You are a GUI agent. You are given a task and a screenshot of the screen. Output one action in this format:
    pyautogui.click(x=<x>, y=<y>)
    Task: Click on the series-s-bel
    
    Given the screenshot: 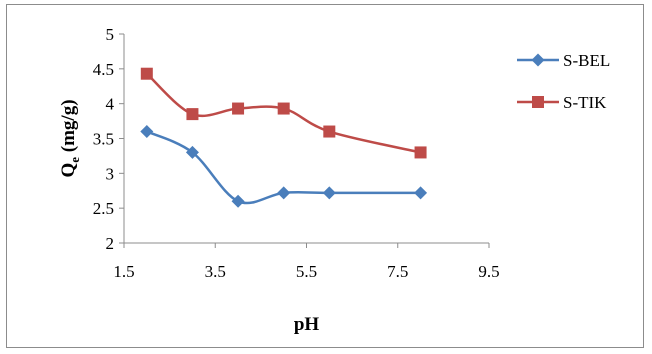 What is the action you would take?
    pyautogui.click(x=284, y=166)
    